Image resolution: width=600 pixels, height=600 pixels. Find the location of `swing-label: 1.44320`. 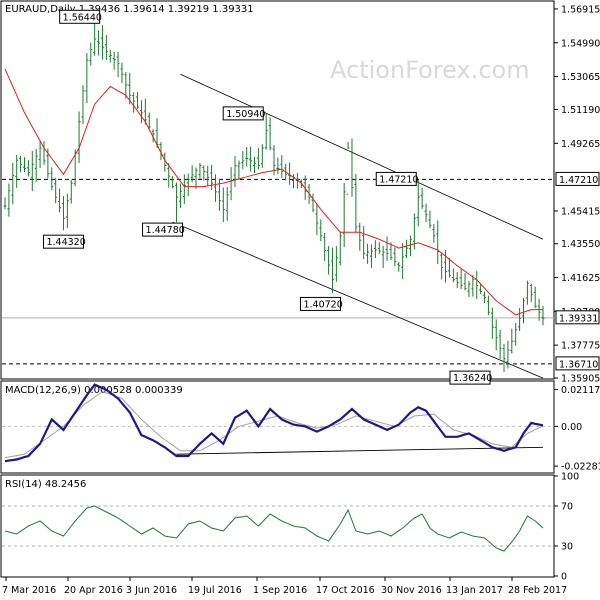

swing-label: 1.44320 is located at coordinates (65, 242).